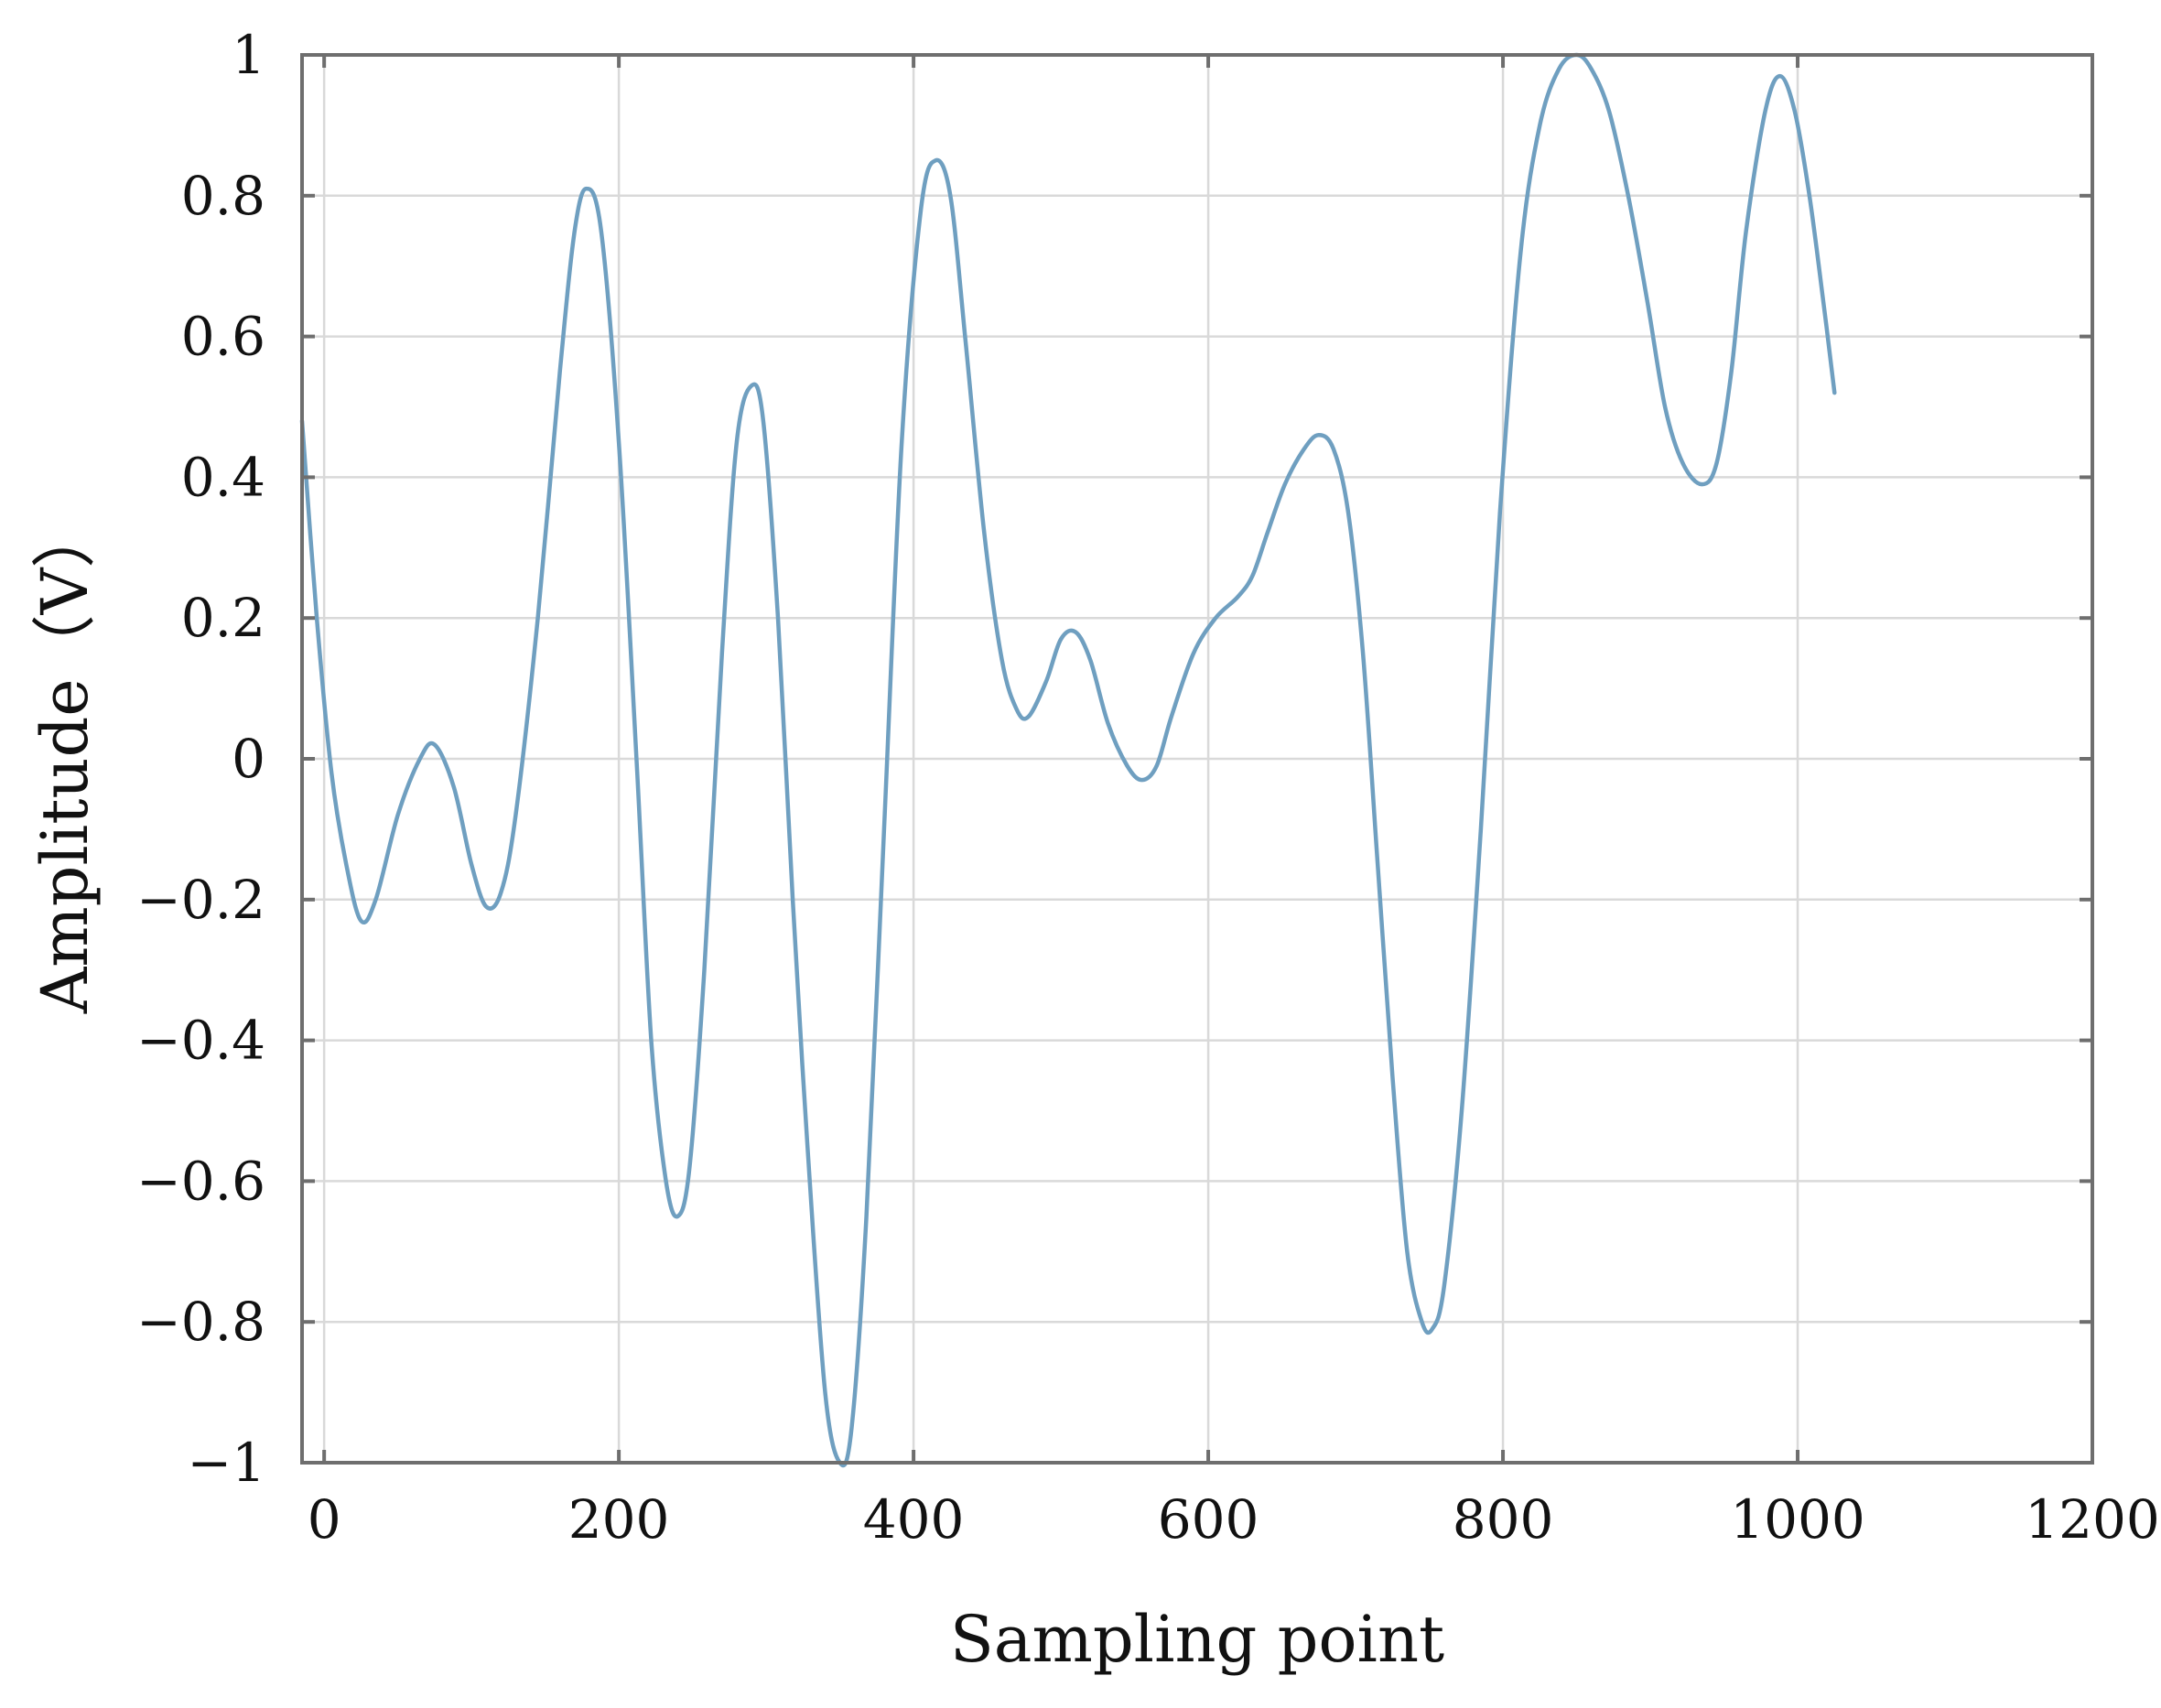 Image resolution: width=2161 pixels, height=1708 pixels. What do you see at coordinates (1208, 1519) in the screenshot?
I see `x-tick-label: 600` at bounding box center [1208, 1519].